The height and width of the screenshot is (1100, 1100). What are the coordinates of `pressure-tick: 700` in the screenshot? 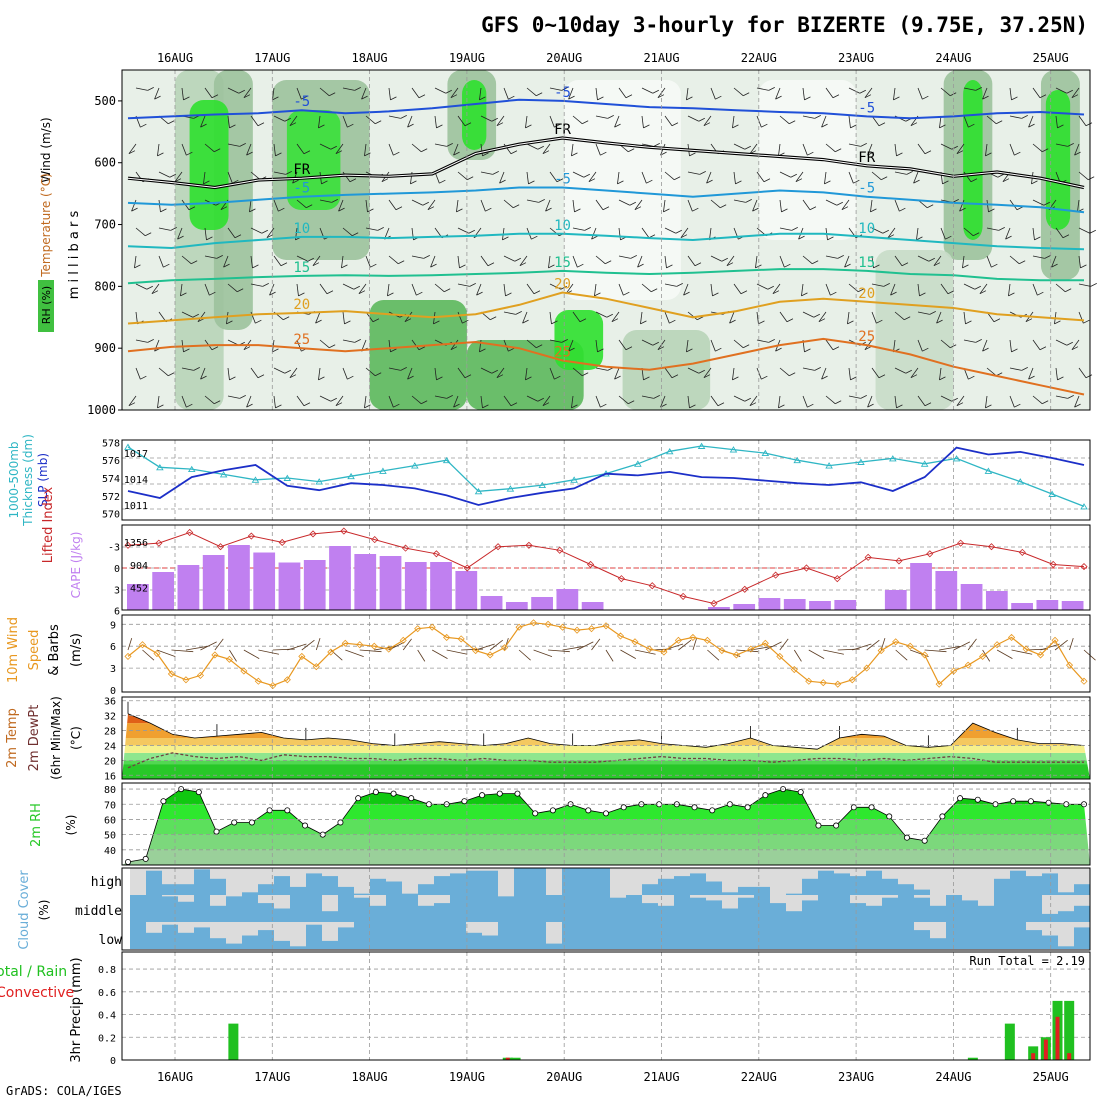 It's located at (105, 225).